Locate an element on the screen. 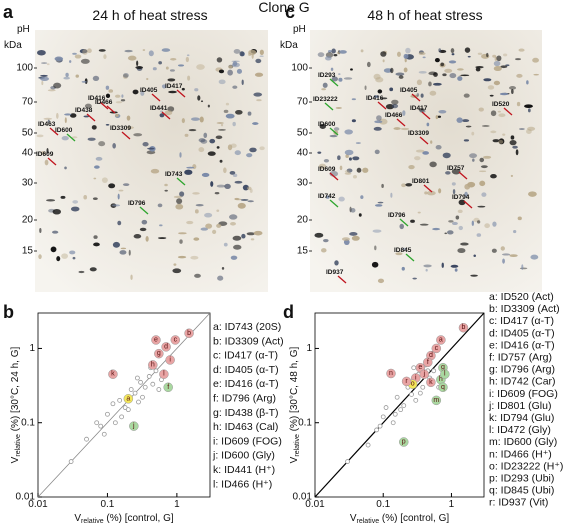  legend-entry: m: ID600 (Gly) is located at coordinates (523, 442).